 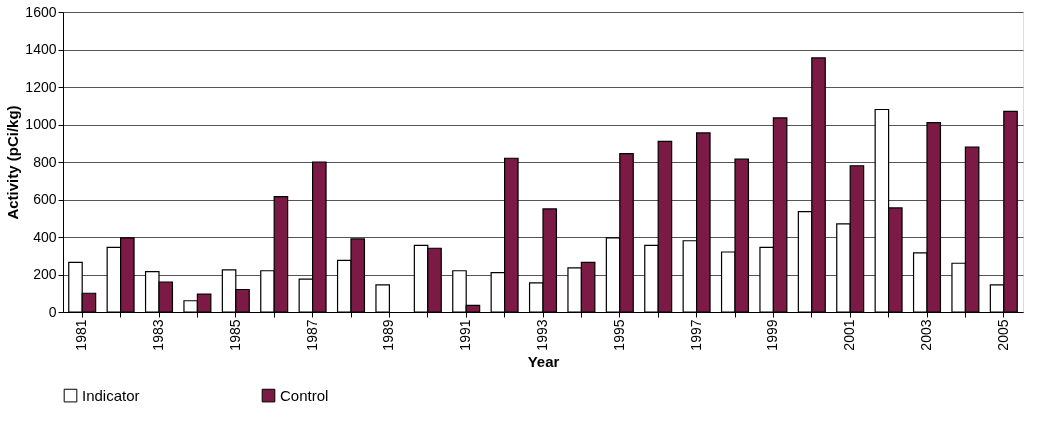 I want to click on y-tick-label: 1000, so click(x=41, y=124).